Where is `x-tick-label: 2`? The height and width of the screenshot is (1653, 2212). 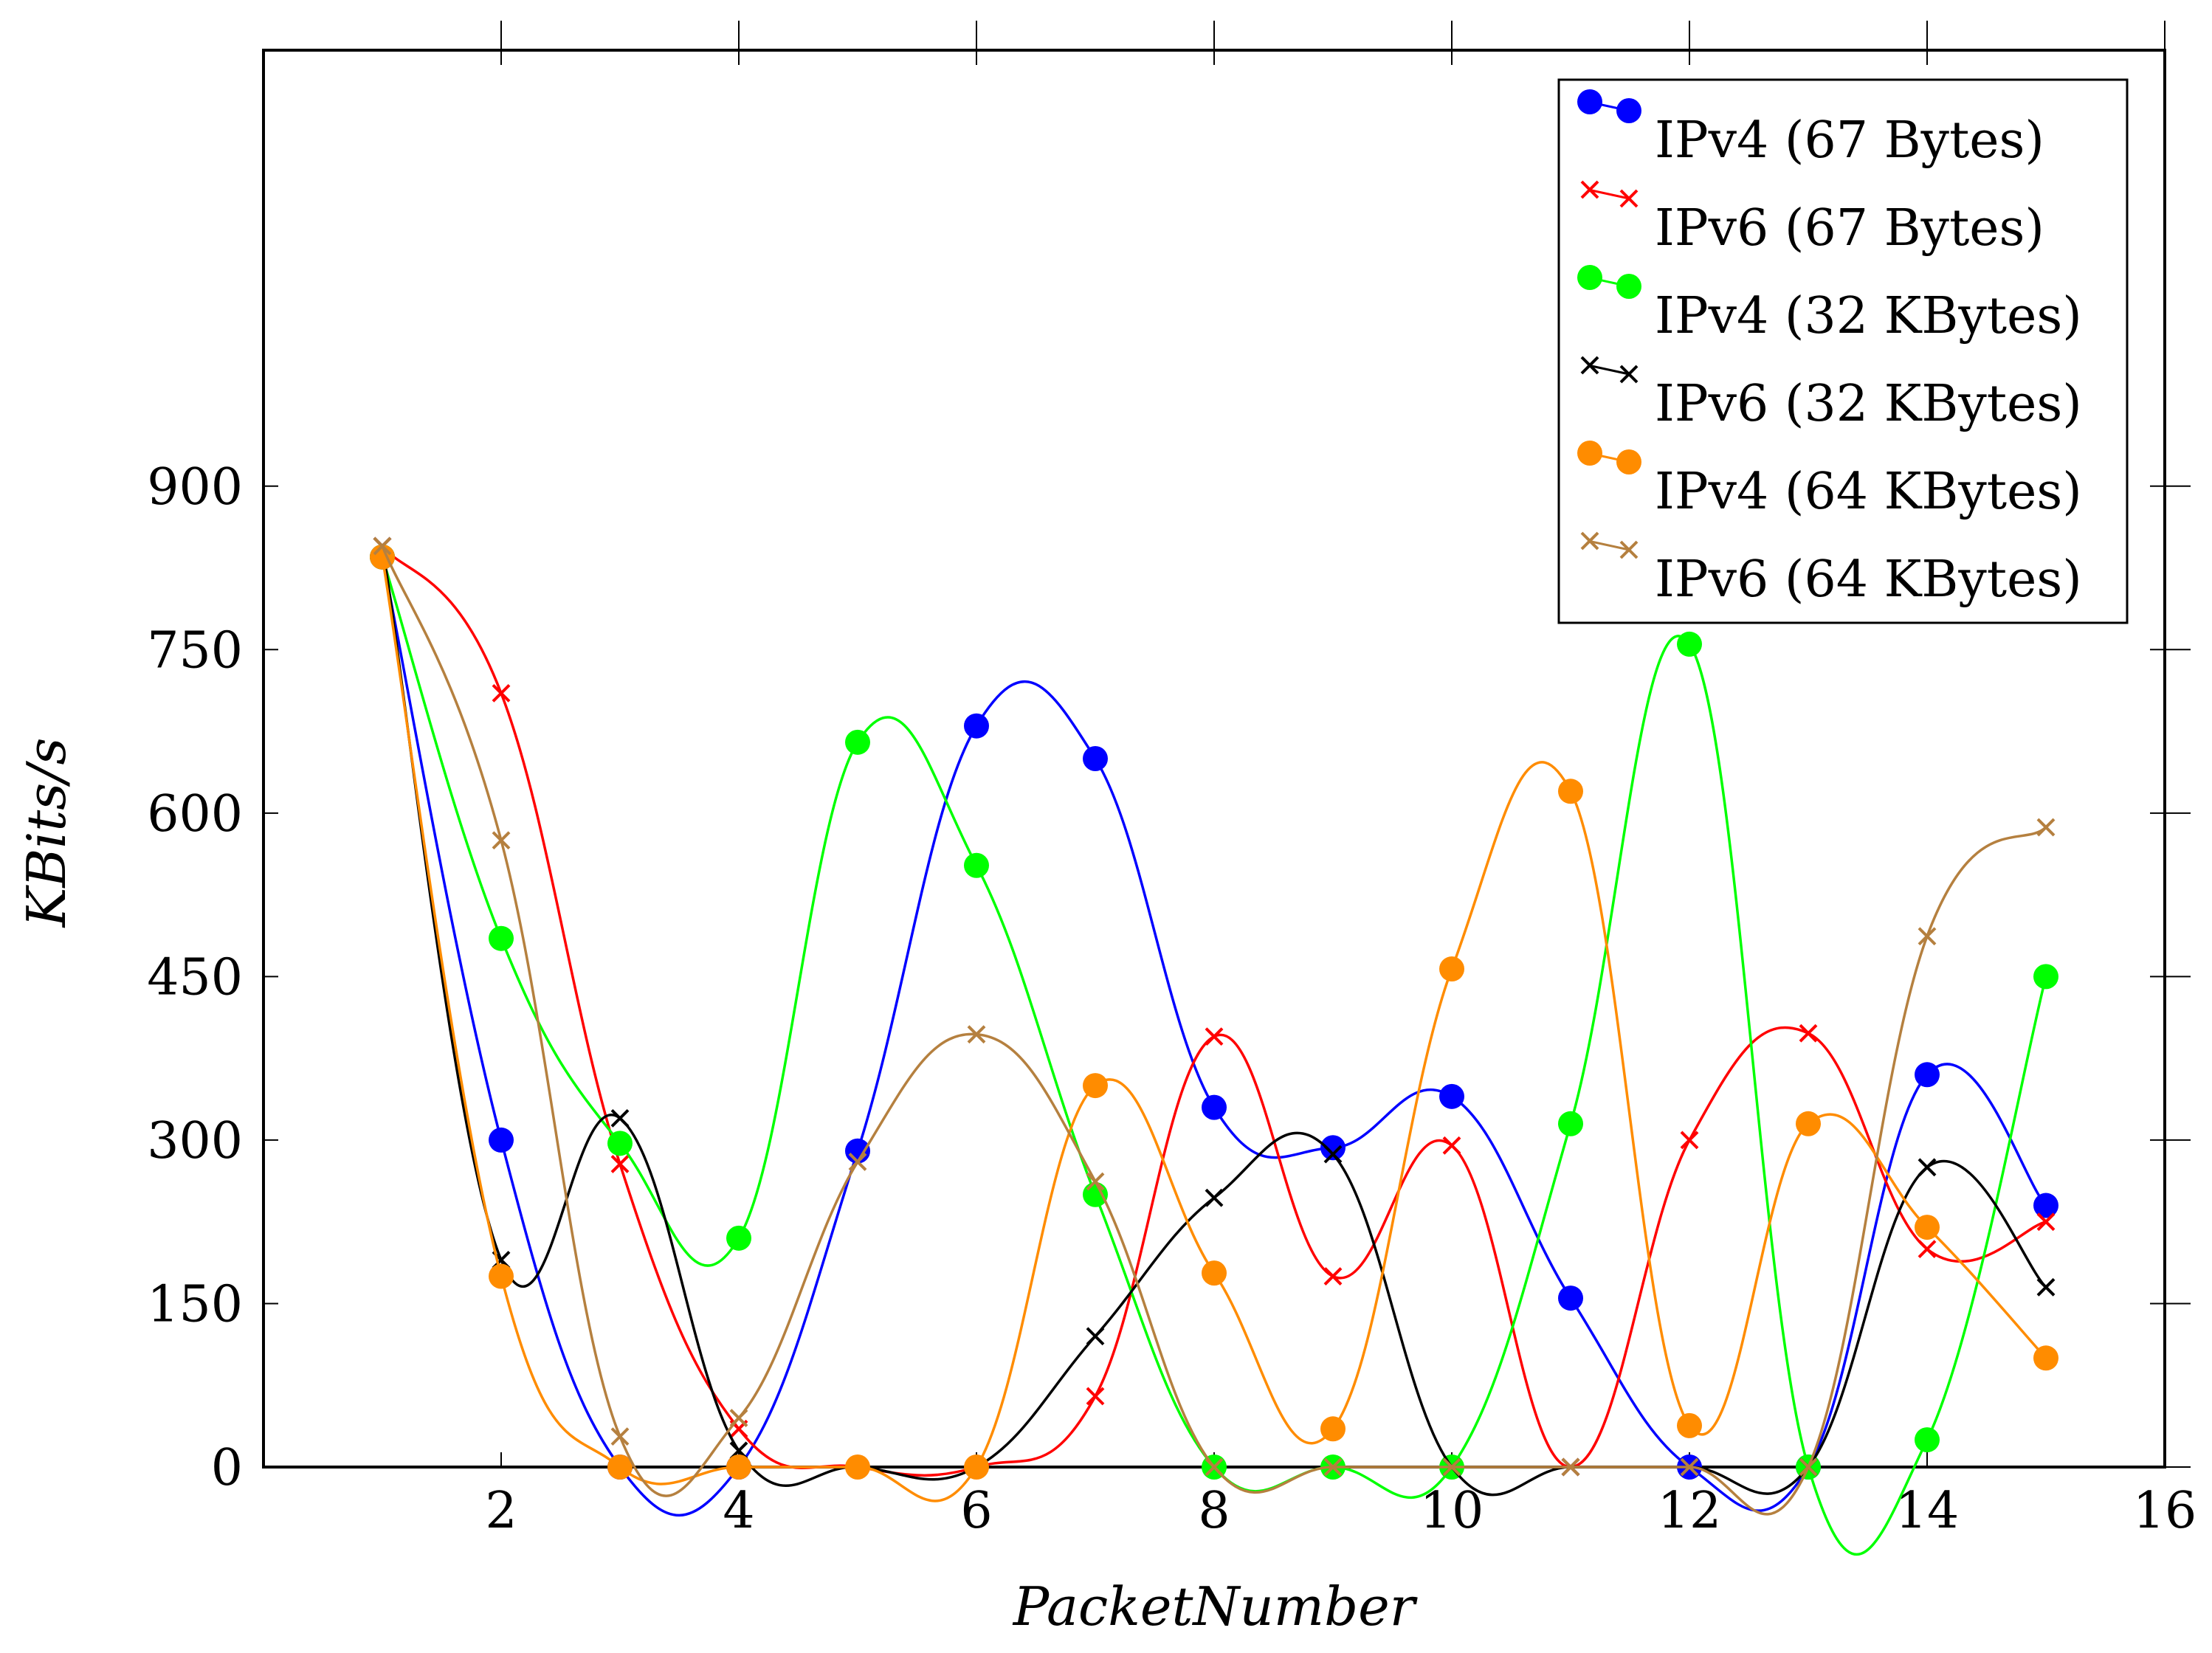
x-tick-label: 2 is located at coordinates (501, 1511).